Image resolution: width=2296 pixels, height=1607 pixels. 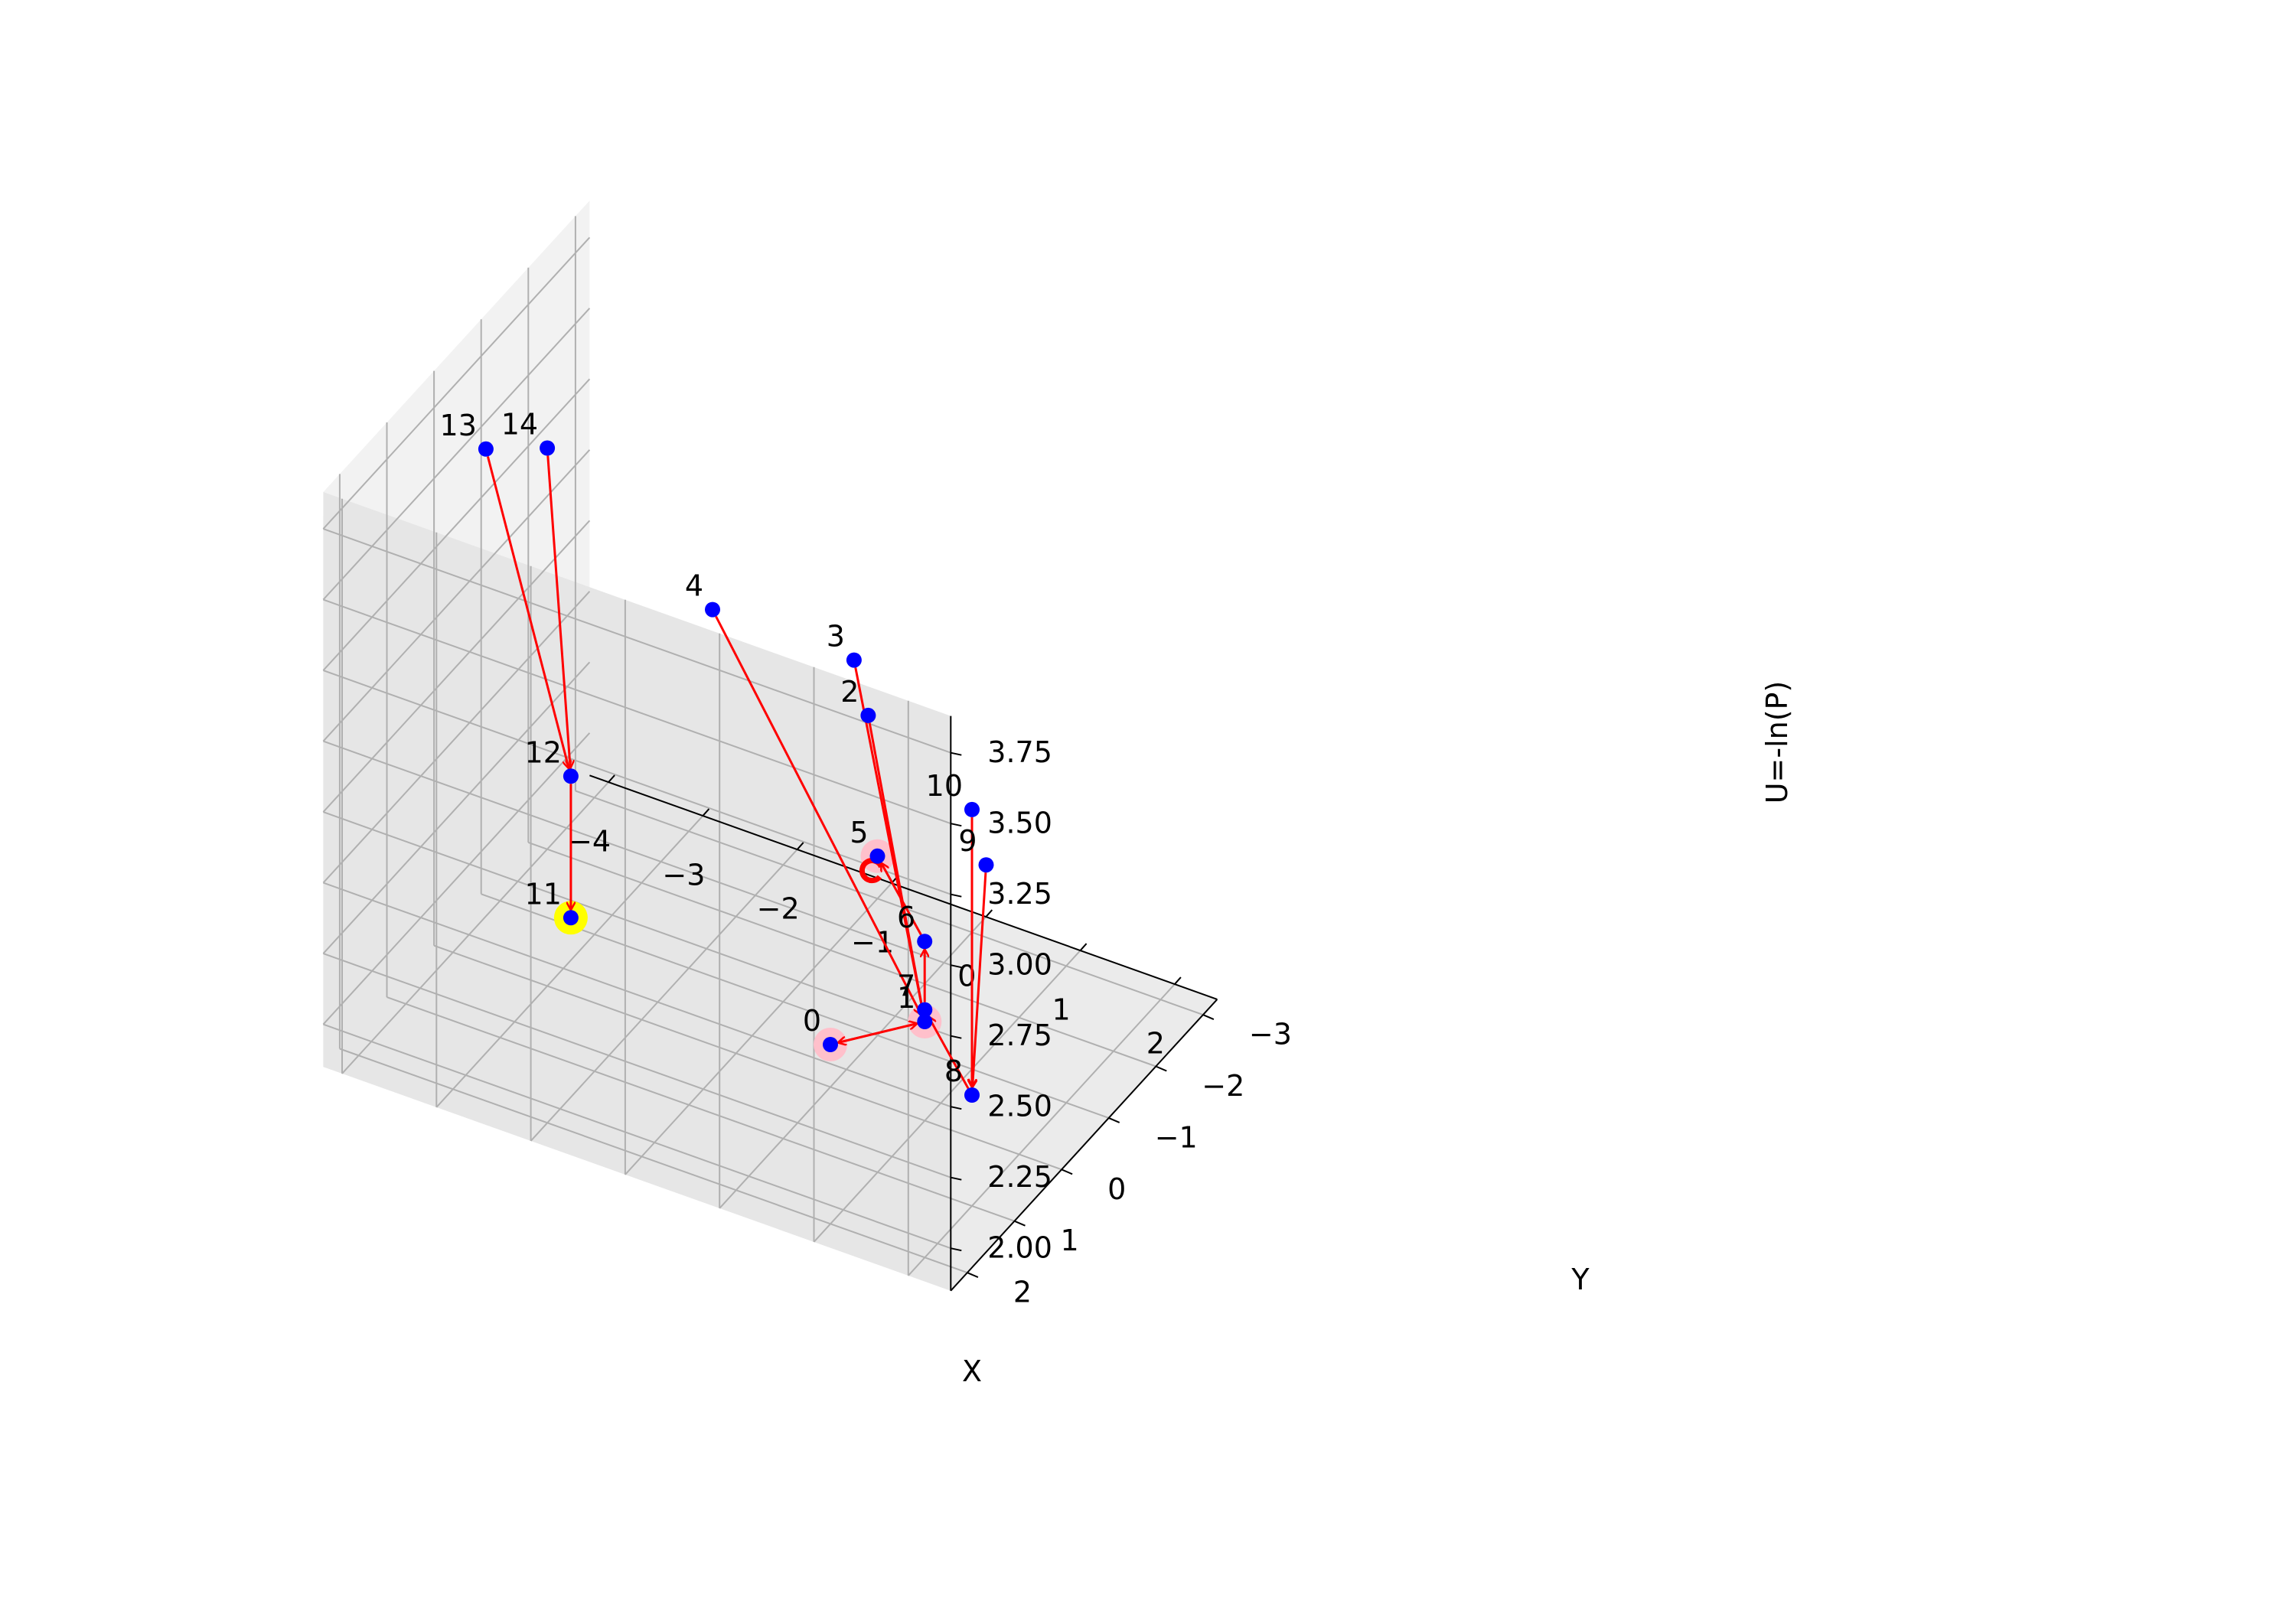 I want to click on z-tick-label: 3.75, so click(x=1019, y=752).